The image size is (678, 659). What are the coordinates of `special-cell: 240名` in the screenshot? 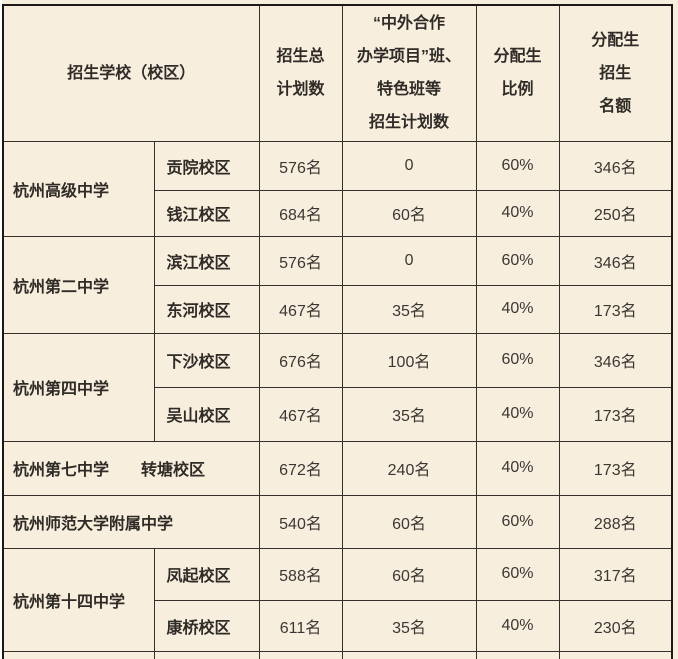 It's located at (409, 468).